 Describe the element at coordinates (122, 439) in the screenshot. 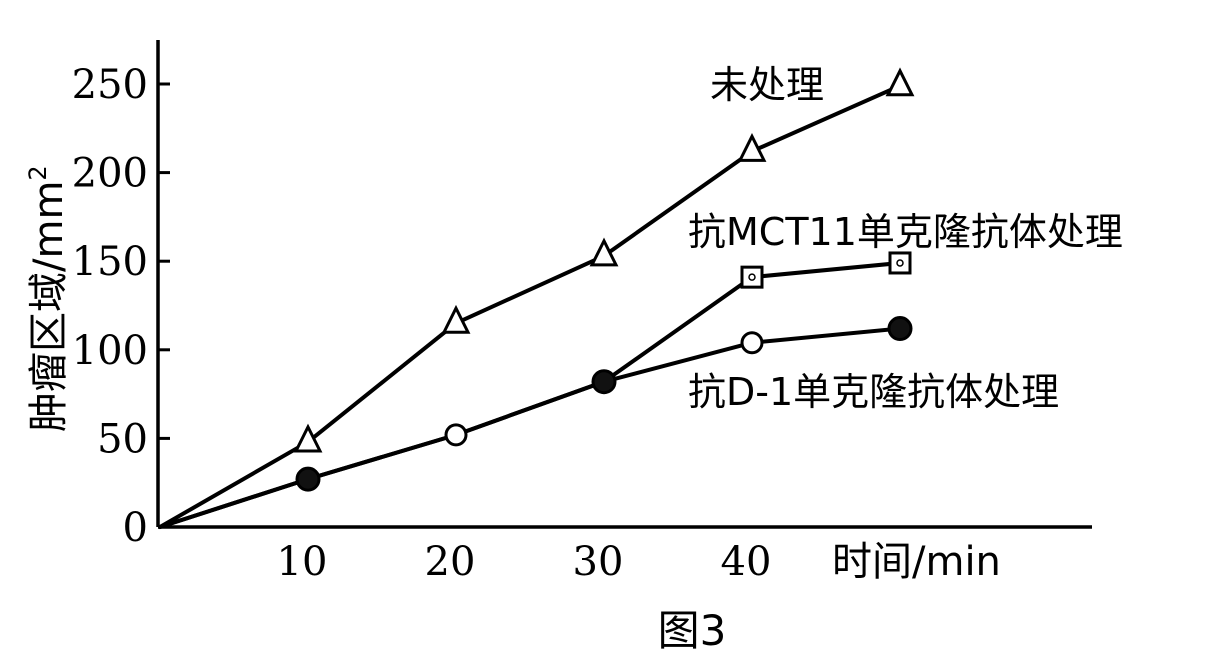

I see `y-tick-label: 50` at that location.